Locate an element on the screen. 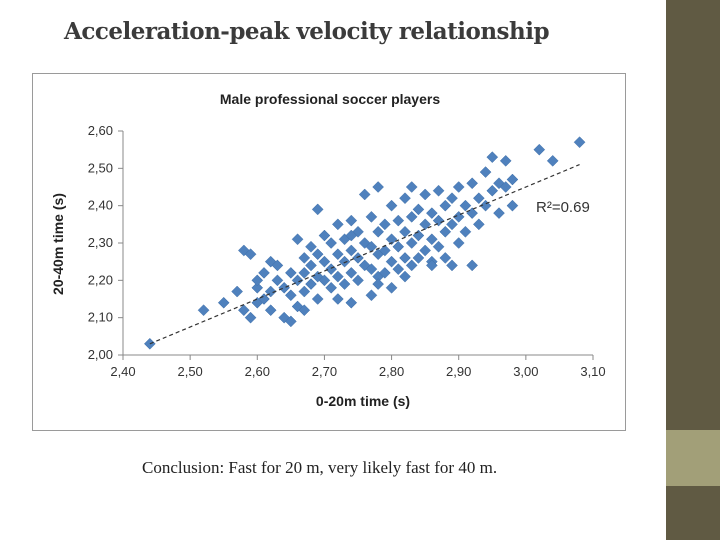 Image resolution: width=720 pixels, height=540 pixels. slide-title: Acceleration-peak velocity relationship is located at coordinates (307, 31).